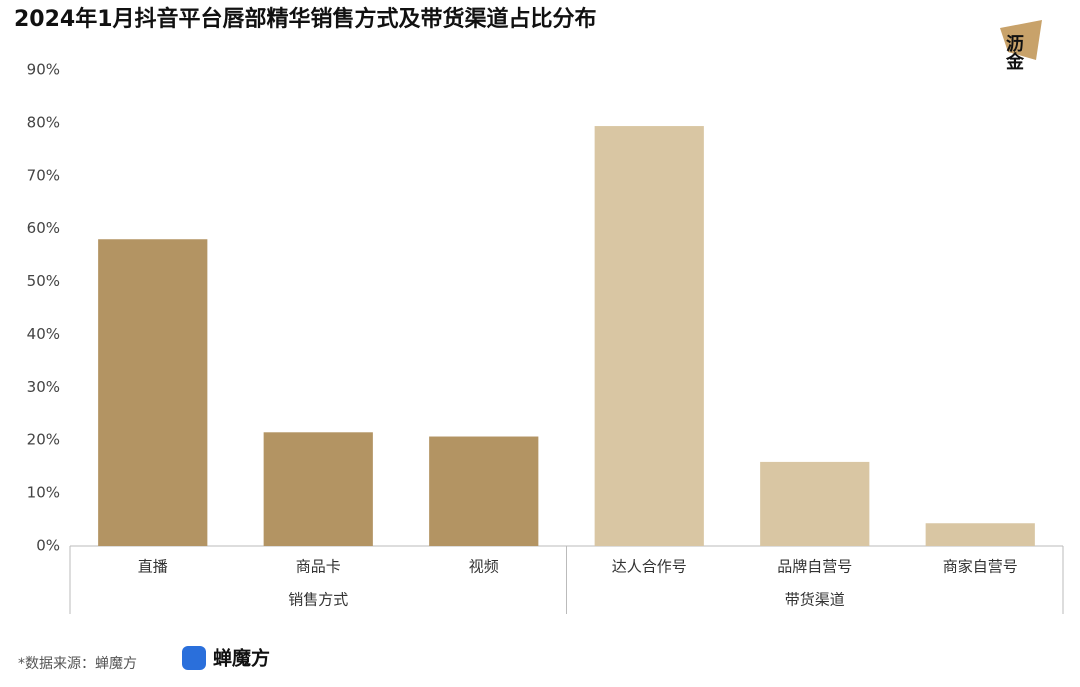 This screenshot has height=687, width=1080. What do you see at coordinates (43, 175) in the screenshot?
I see `y-tick-label: 70%` at bounding box center [43, 175].